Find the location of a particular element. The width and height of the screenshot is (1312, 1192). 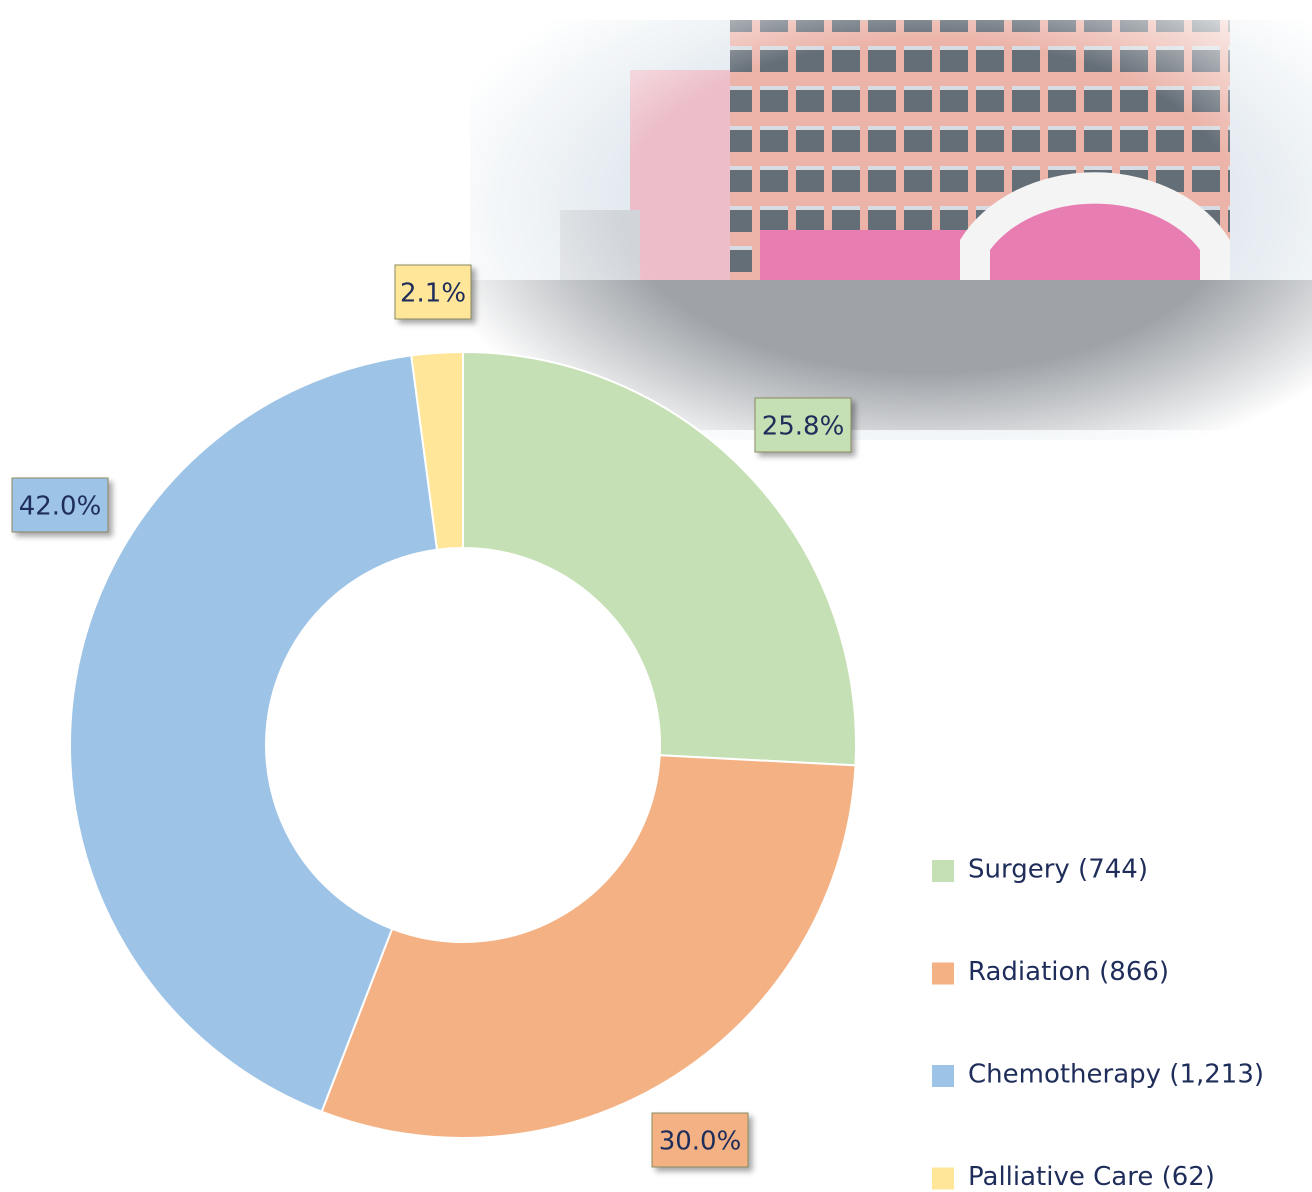

data-label: 25.8% is located at coordinates (803, 427).